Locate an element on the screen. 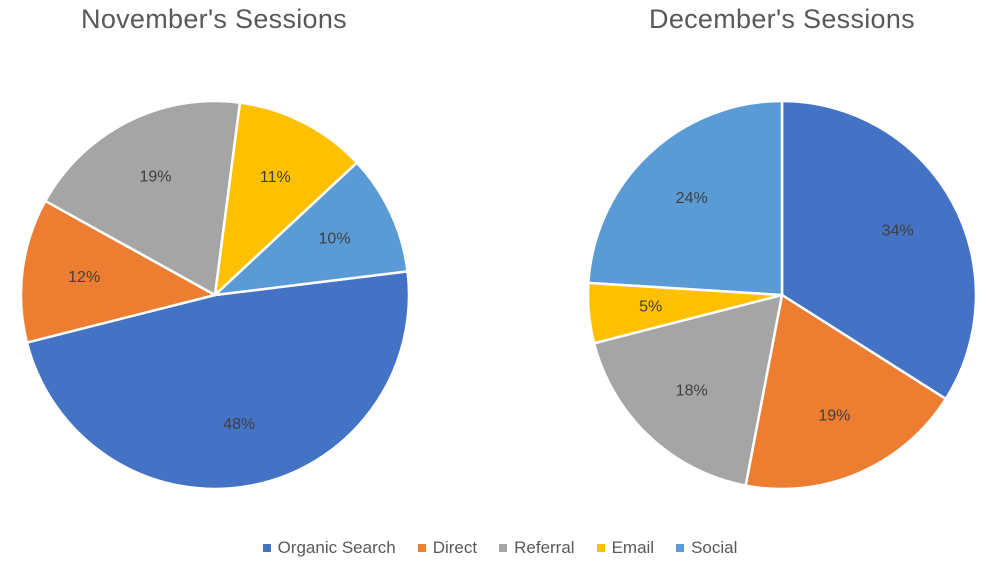 The image size is (1000, 574). december-slice-direct is located at coordinates (846, 392).